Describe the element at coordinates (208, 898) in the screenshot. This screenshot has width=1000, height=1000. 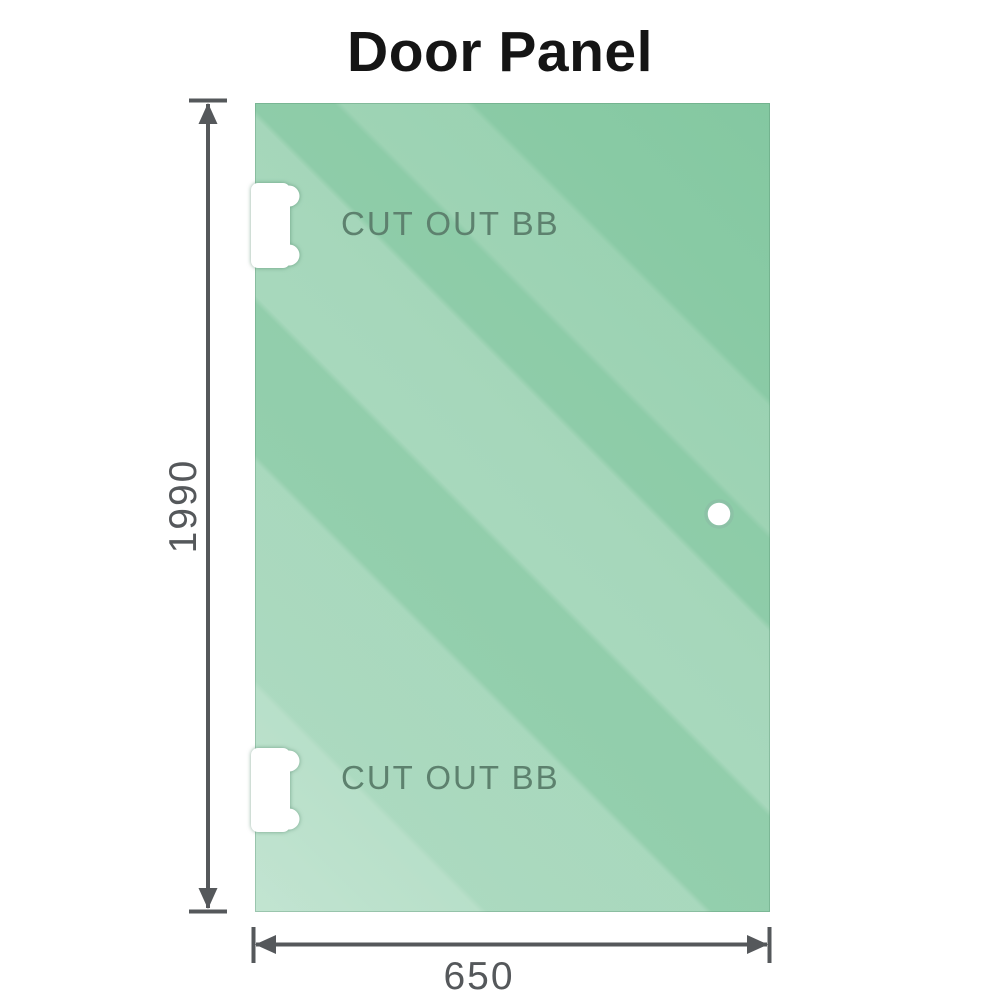
I see `down-arrow-icon` at that location.